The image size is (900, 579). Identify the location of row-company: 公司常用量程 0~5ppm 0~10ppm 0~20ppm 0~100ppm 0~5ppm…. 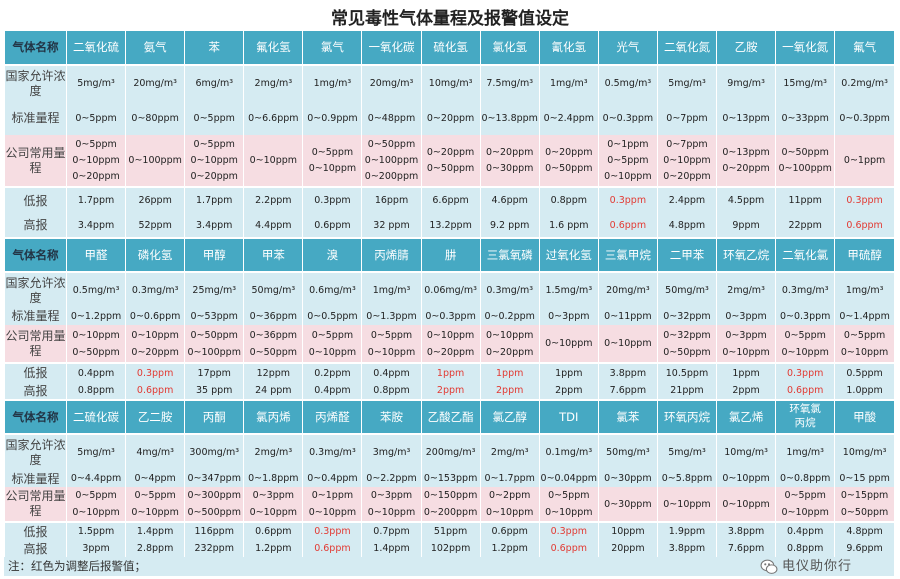
(449, 161).